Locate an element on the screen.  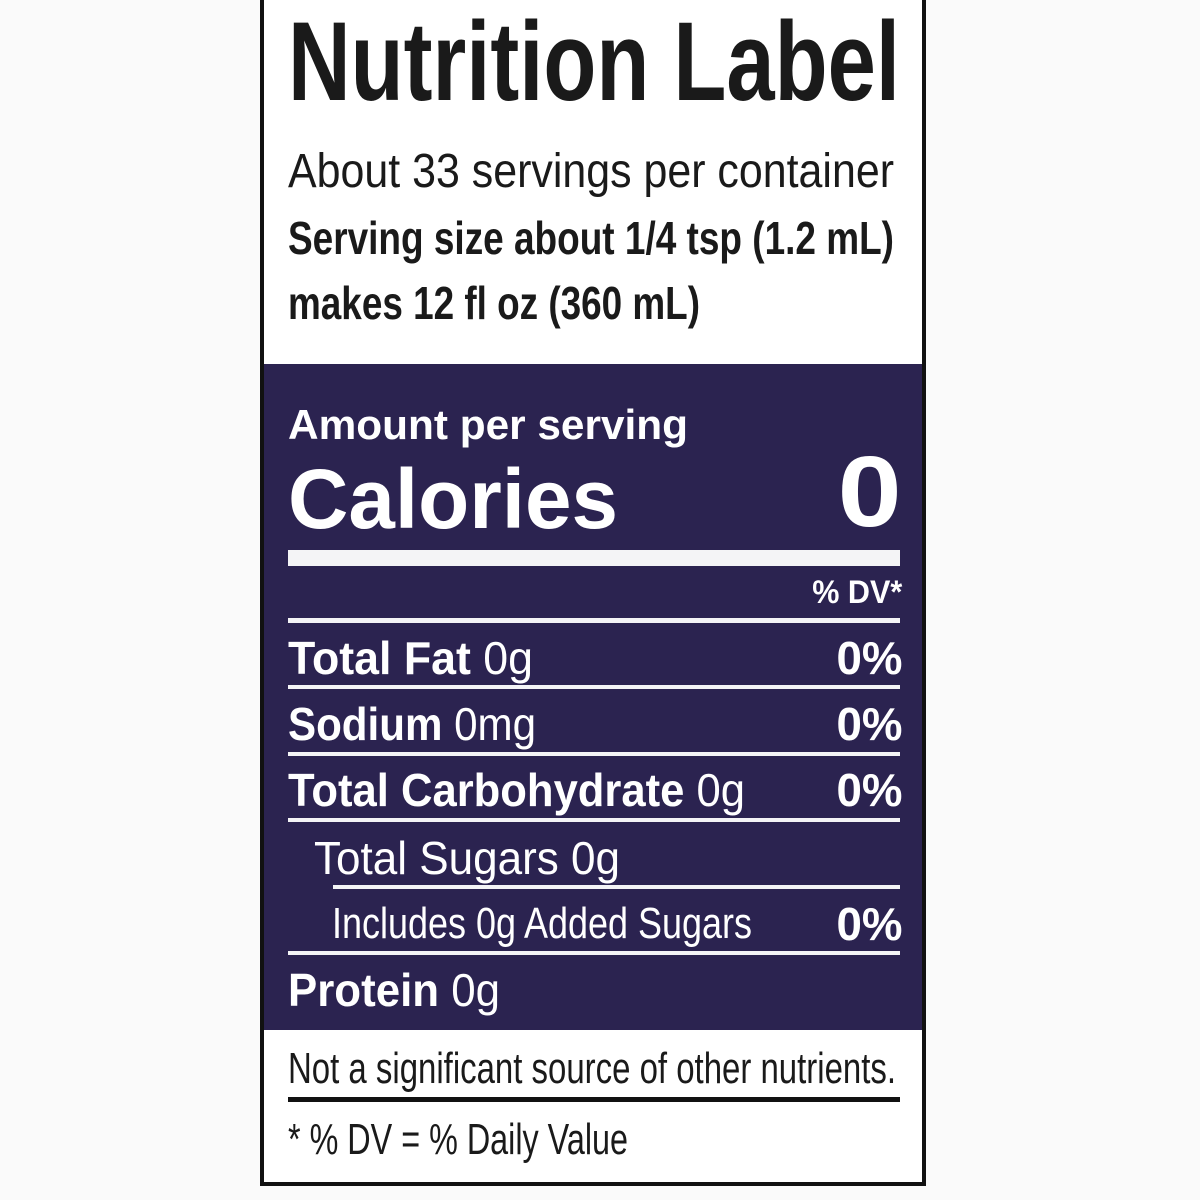
footnote-daily-value: * % DV = % Daily Value is located at coordinates (458, 1139).